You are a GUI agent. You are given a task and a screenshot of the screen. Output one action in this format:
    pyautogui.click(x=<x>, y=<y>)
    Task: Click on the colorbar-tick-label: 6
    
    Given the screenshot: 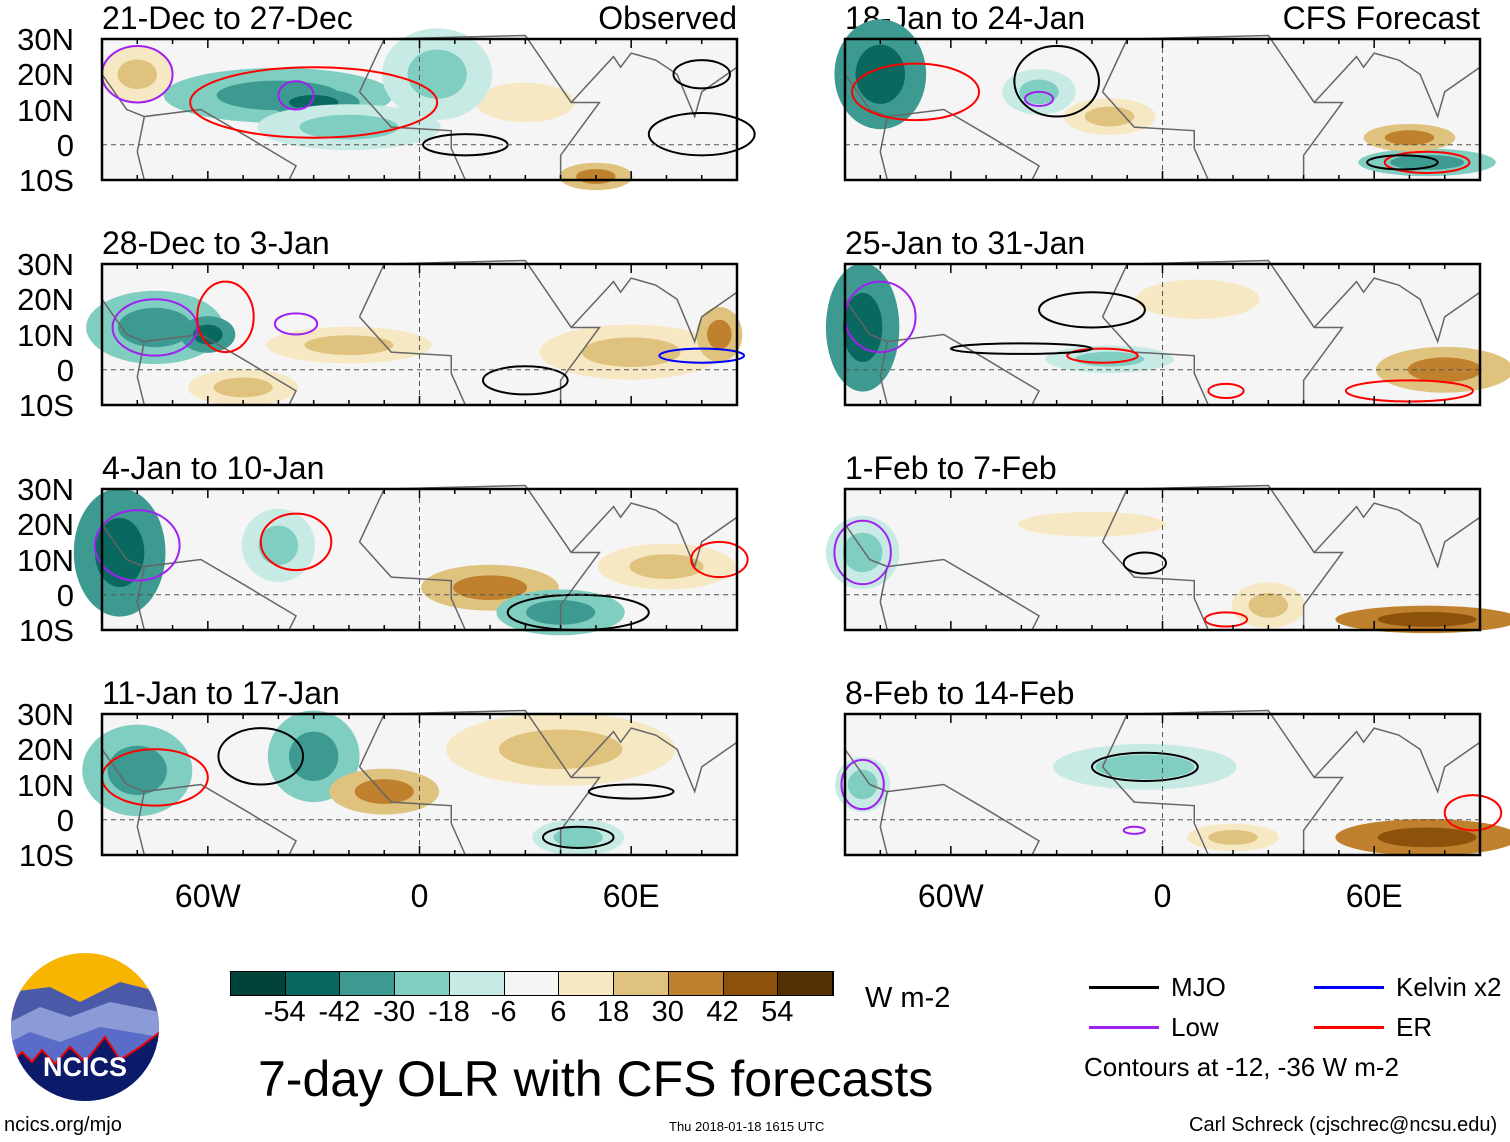 What is the action you would take?
    pyautogui.click(x=558, y=1012)
    